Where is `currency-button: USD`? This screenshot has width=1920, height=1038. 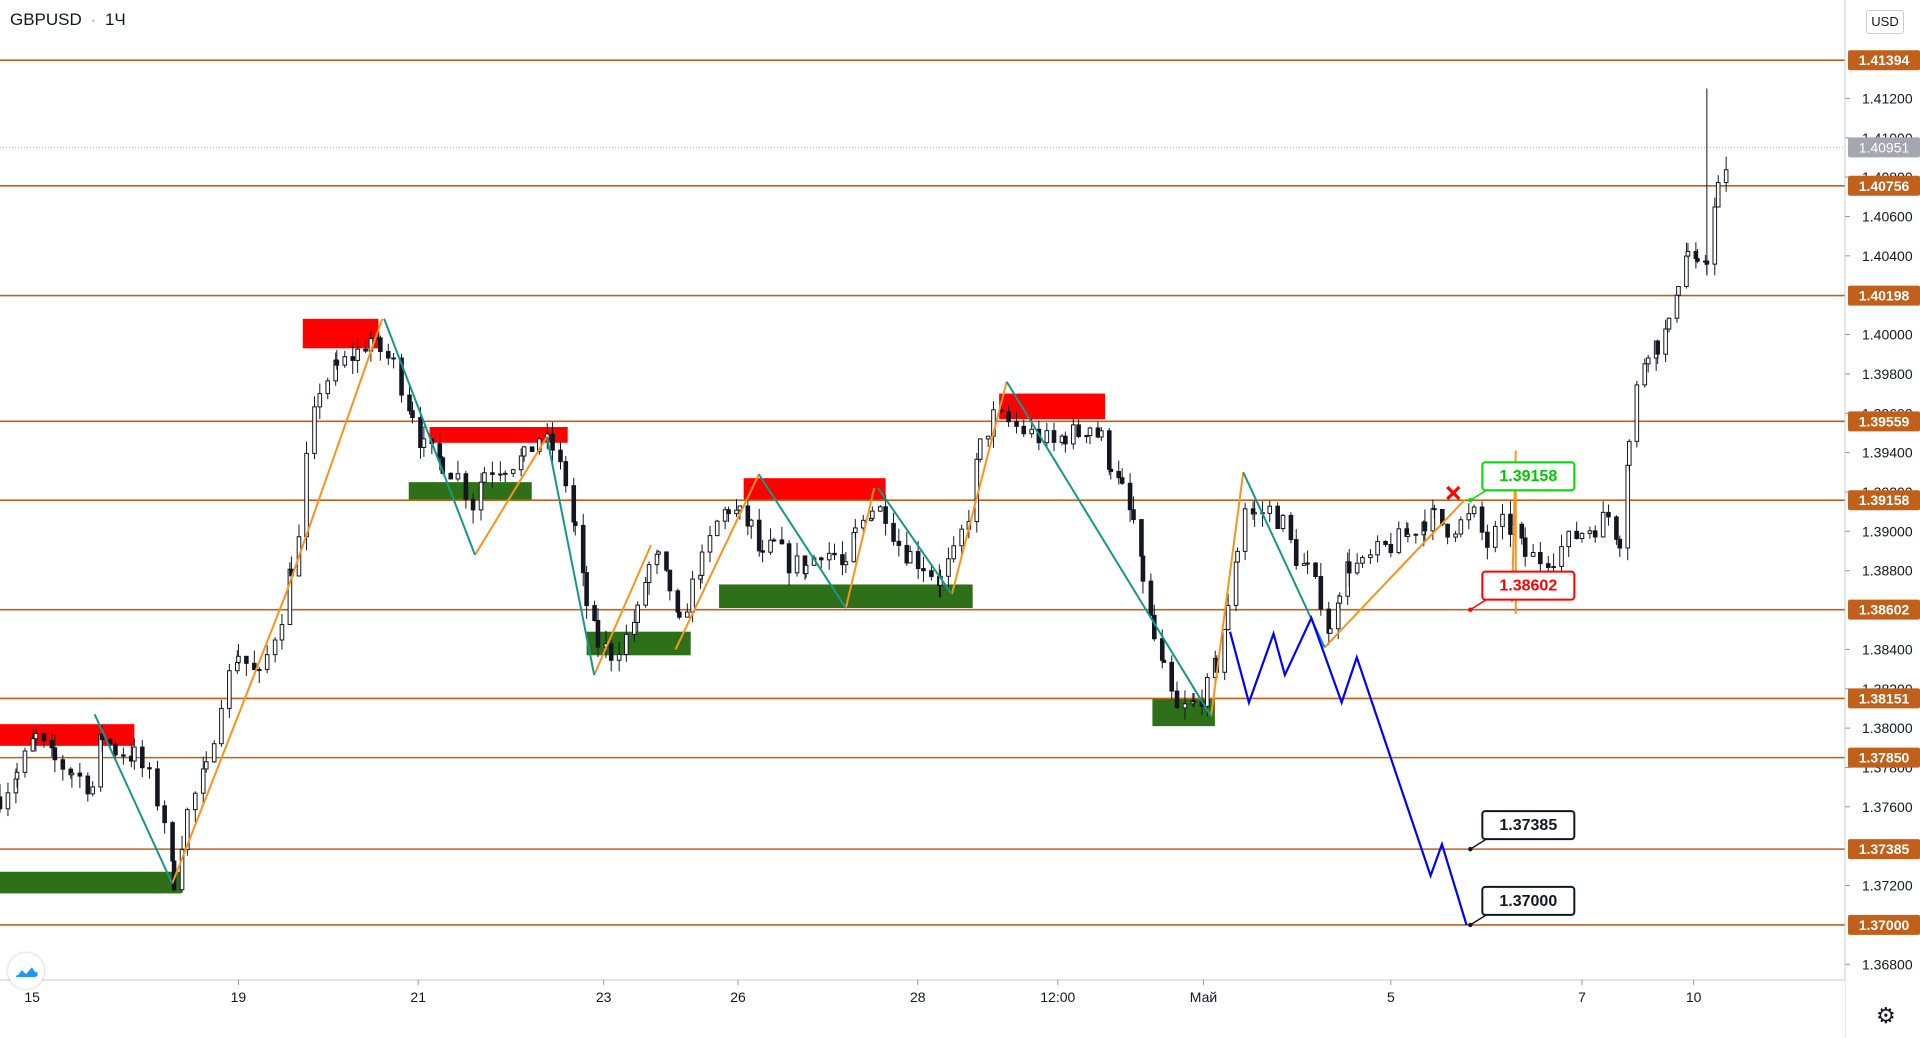
currency-button: USD is located at coordinates (1885, 22).